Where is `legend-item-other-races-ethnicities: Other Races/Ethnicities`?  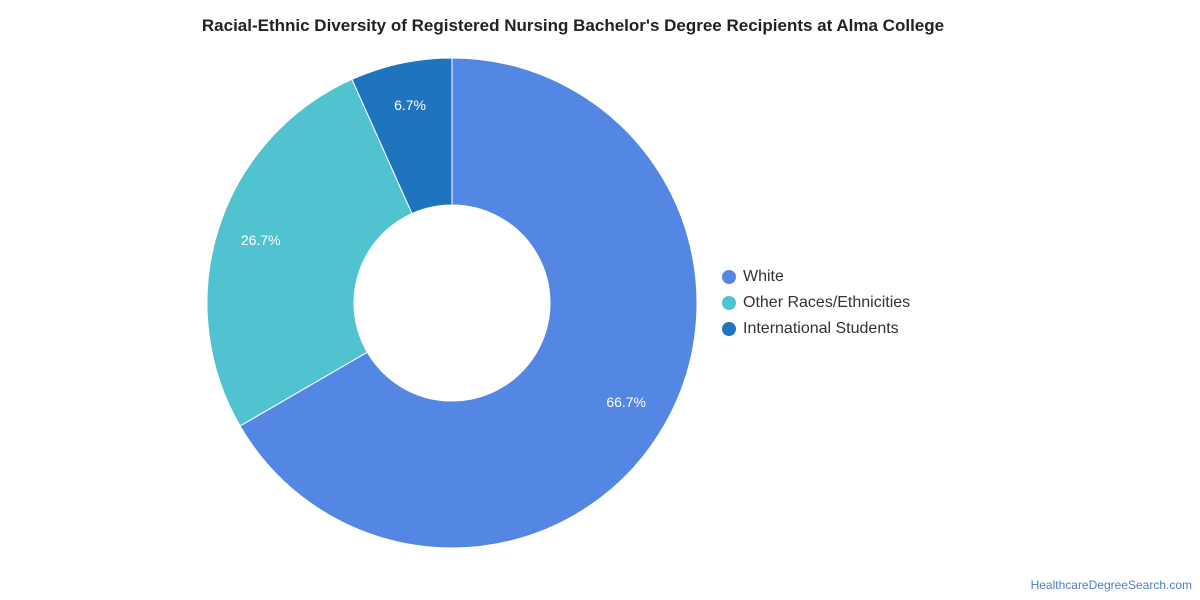
legend-item-other-races-ethnicities: Other Races/Ethnicities is located at coordinates (816, 302).